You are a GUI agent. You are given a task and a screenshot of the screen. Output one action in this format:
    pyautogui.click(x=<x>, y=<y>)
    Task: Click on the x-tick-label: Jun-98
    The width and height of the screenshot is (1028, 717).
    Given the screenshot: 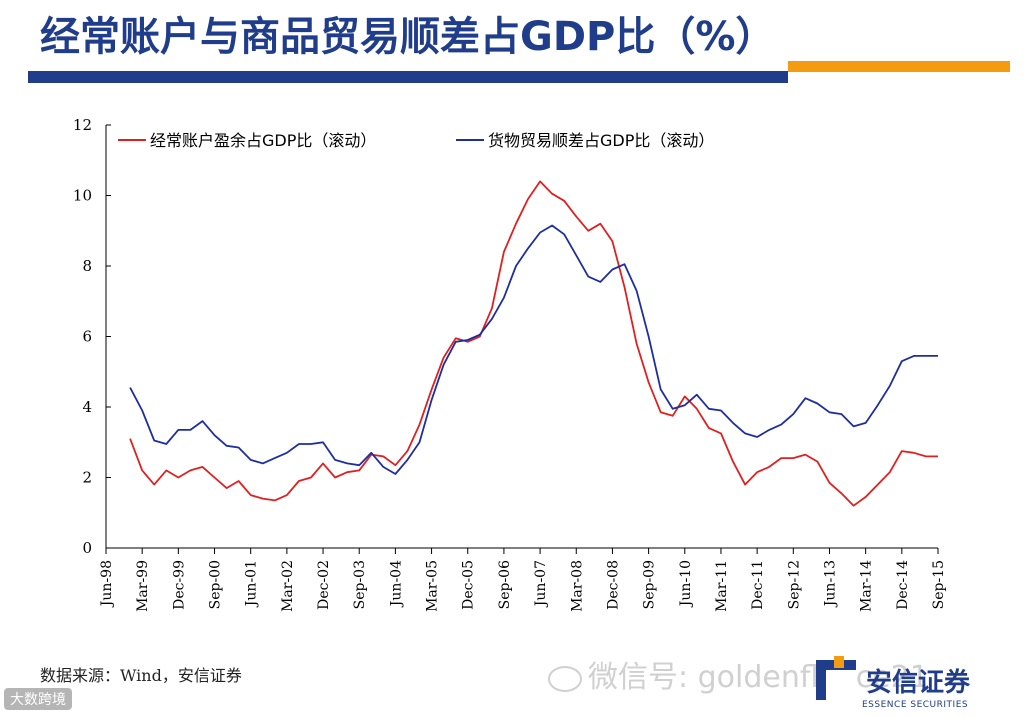 What is the action you would take?
    pyautogui.click(x=107, y=584)
    